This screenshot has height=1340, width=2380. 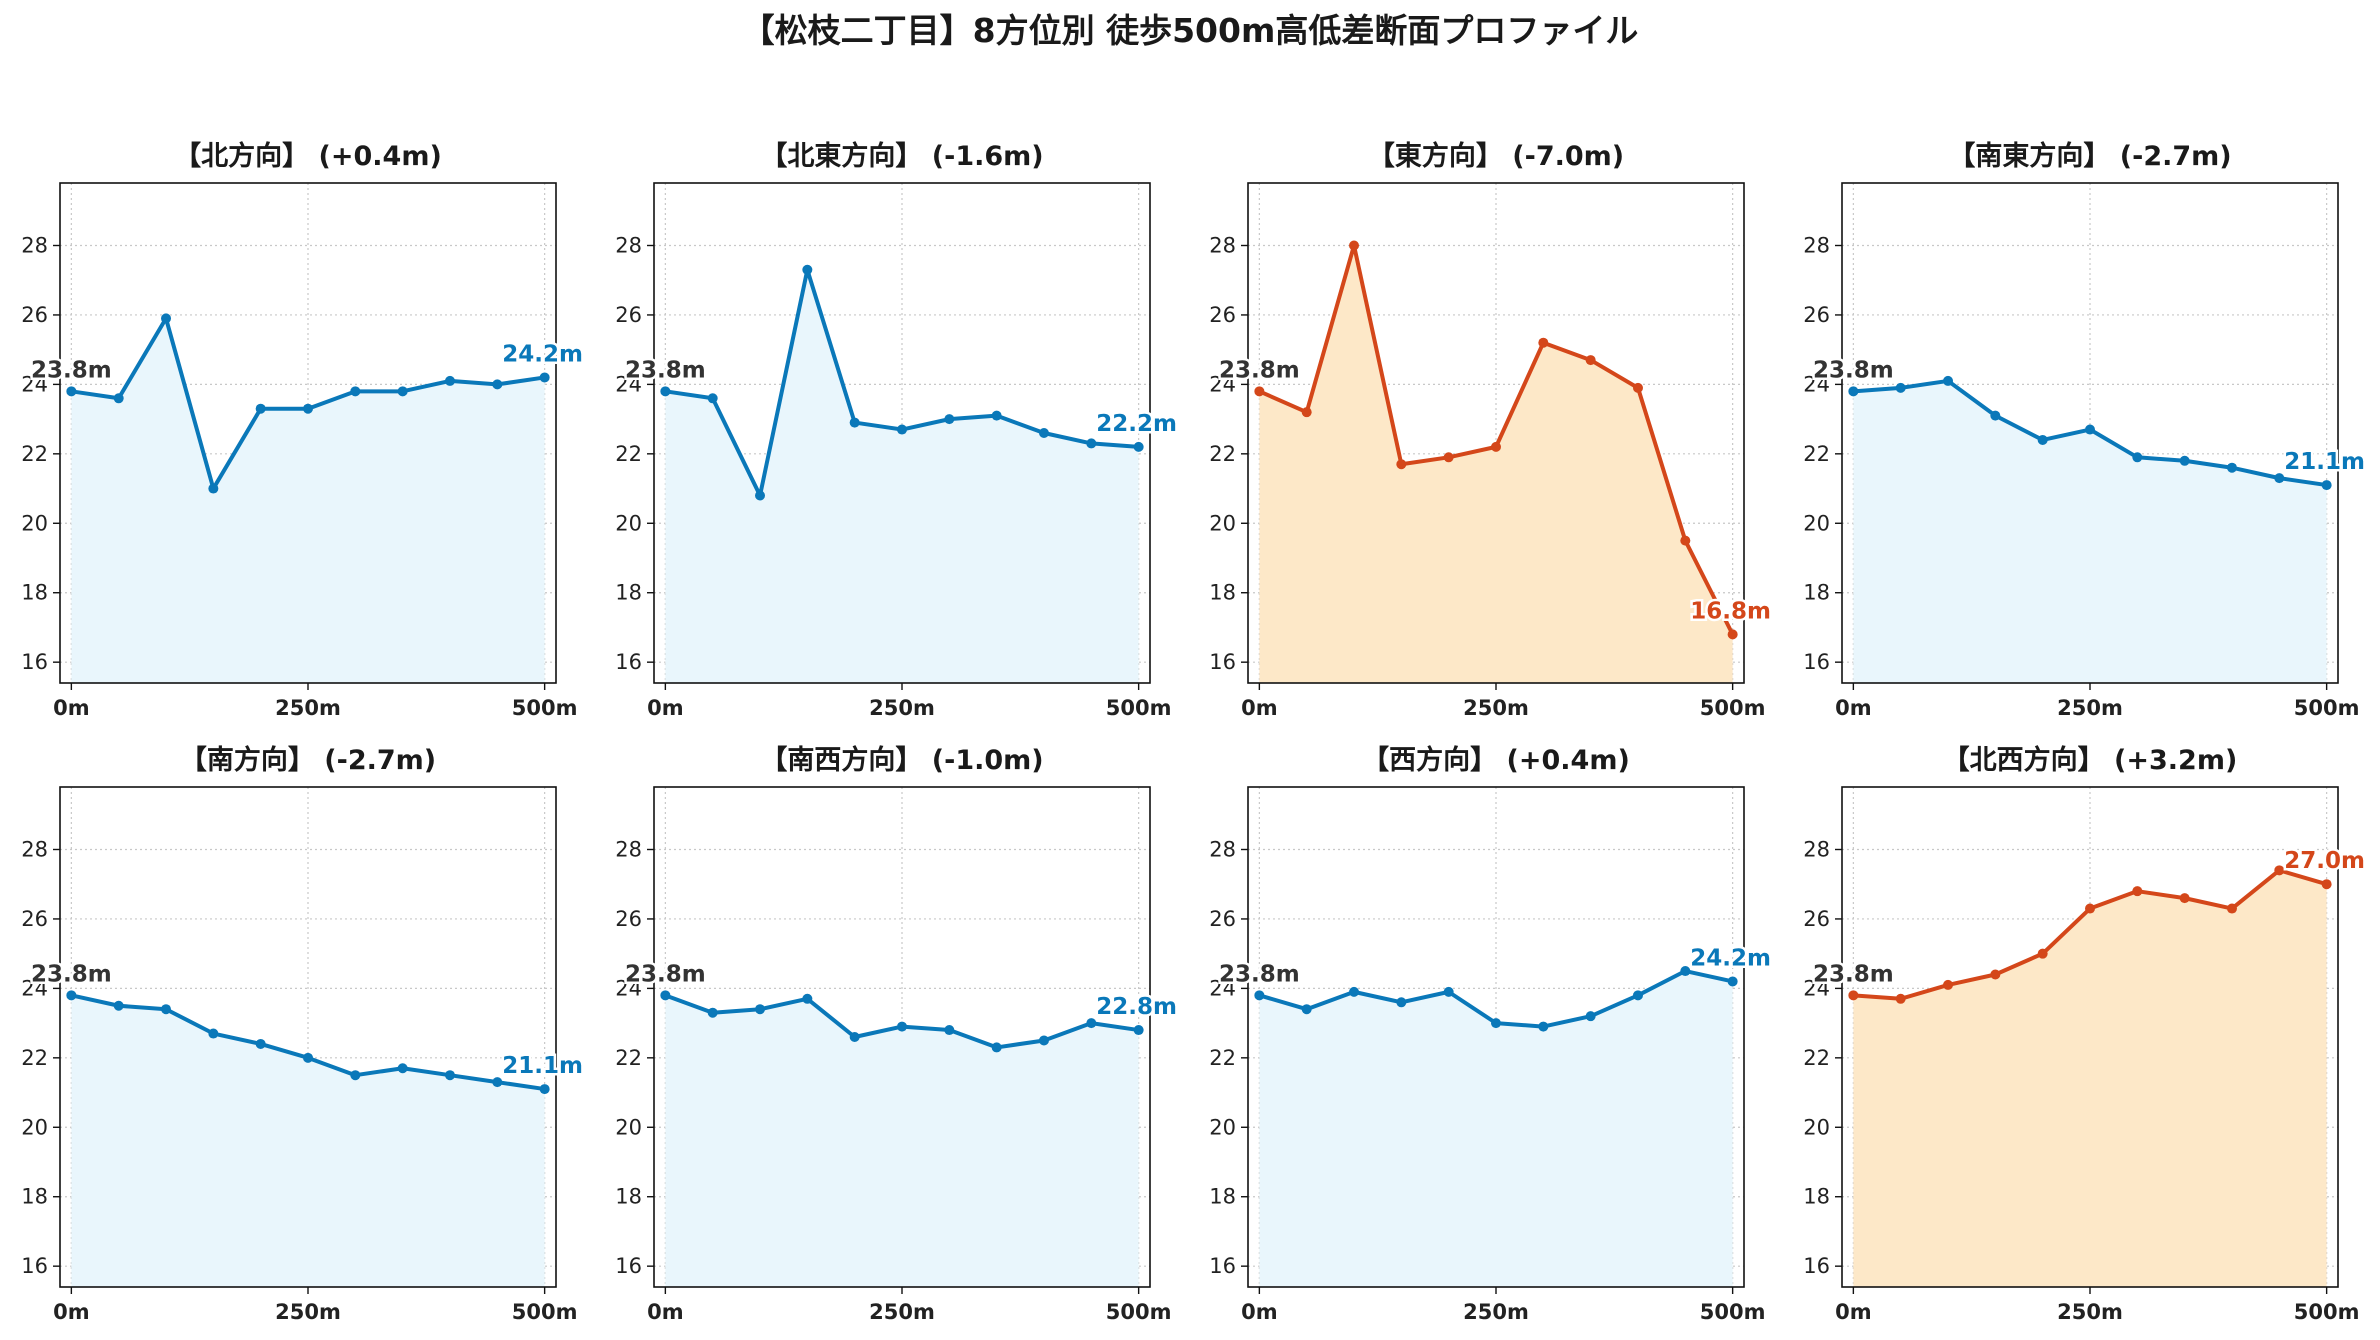 I want to click on area-fill, so click(x=1496, y=464).